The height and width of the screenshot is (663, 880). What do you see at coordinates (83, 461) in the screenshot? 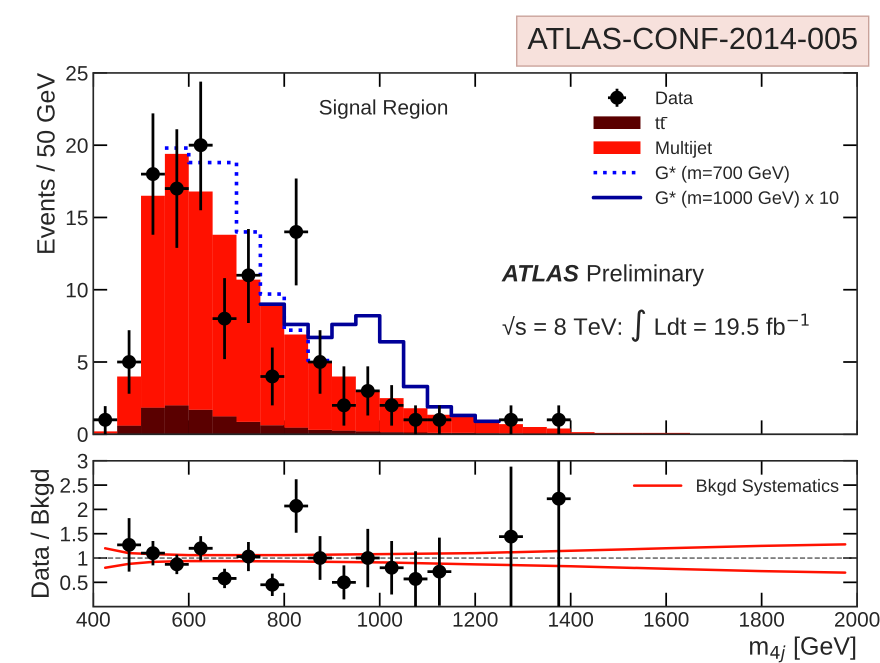
I see `y-tick-label: 3` at bounding box center [83, 461].